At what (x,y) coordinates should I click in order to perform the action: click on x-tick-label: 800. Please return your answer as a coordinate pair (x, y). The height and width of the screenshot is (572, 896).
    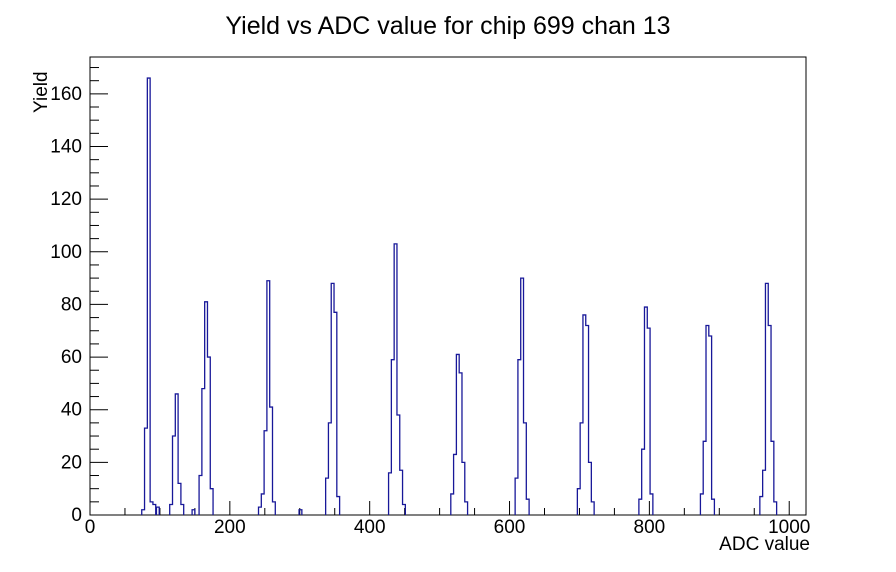
    Looking at the image, I should click on (650, 527).